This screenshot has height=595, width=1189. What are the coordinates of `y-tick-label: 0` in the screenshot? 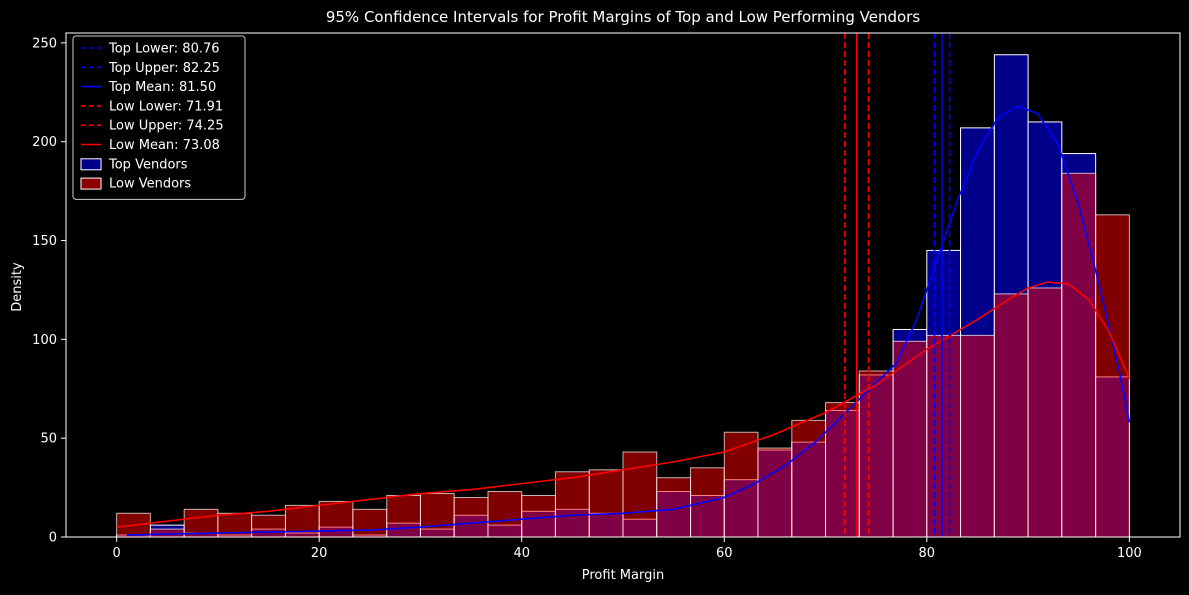 It's located at (53, 538).